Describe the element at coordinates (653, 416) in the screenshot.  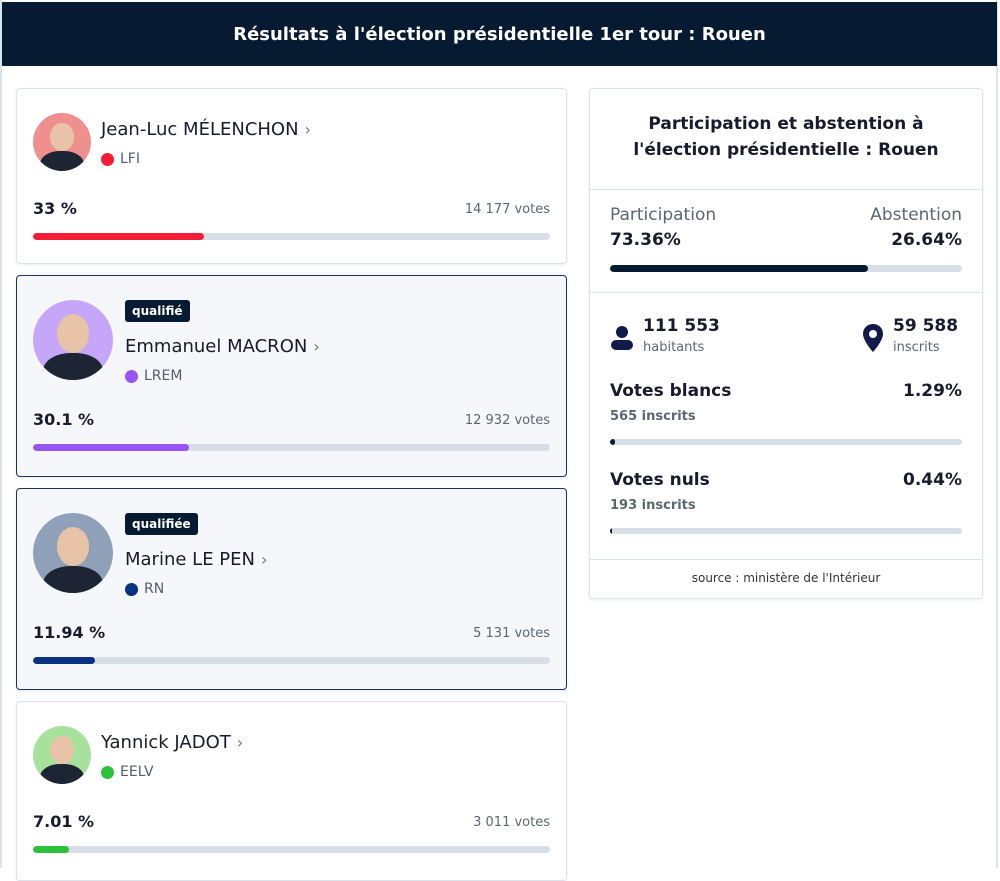
I see `blancs-sub: 565 inscrits` at that location.